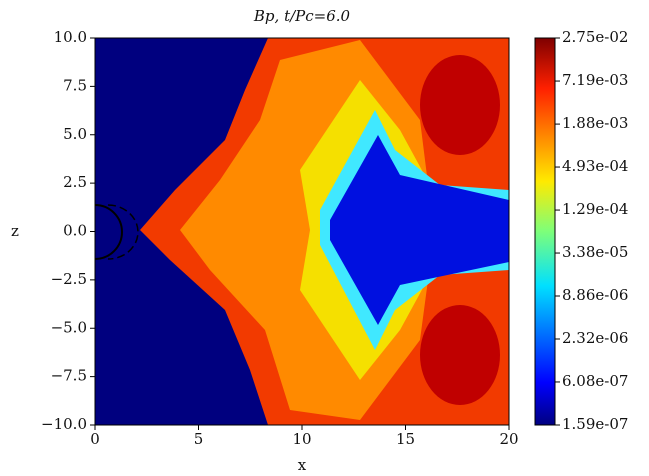  Describe the element at coordinates (595, 338) in the screenshot. I see `colorbar-tick-label: 2.32e-06` at that location.